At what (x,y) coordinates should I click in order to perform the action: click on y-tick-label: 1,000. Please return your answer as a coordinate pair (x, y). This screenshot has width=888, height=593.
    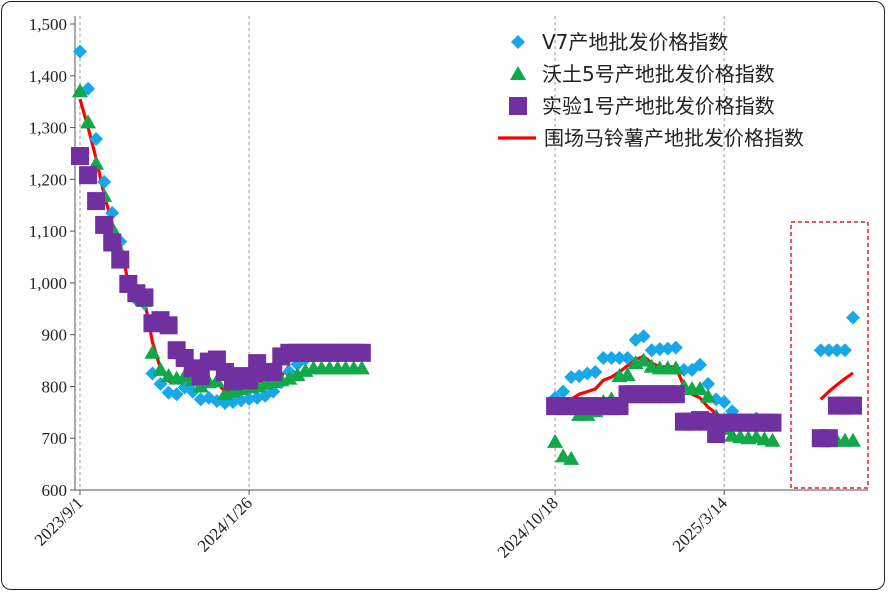
    Looking at the image, I should click on (48, 283).